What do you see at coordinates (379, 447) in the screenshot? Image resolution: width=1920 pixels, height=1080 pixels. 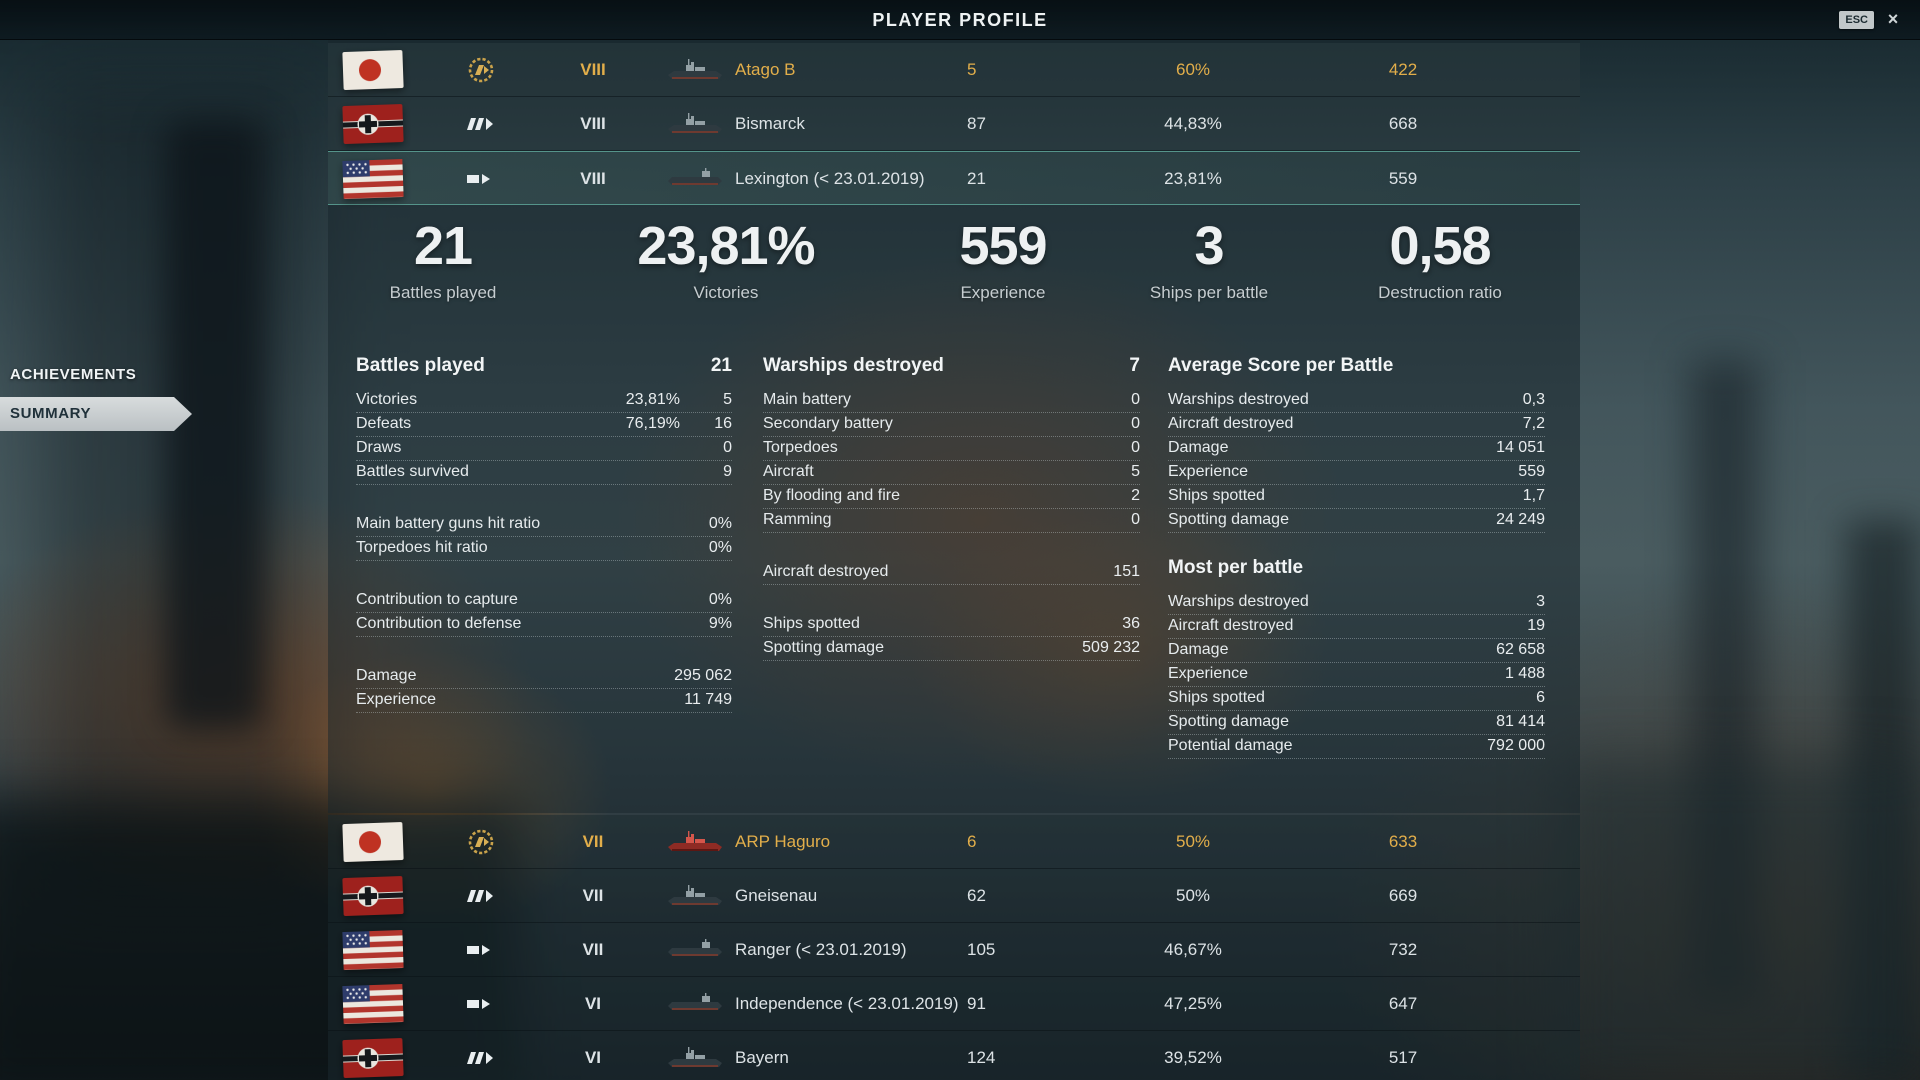 I see `stat-label: Draws` at bounding box center [379, 447].